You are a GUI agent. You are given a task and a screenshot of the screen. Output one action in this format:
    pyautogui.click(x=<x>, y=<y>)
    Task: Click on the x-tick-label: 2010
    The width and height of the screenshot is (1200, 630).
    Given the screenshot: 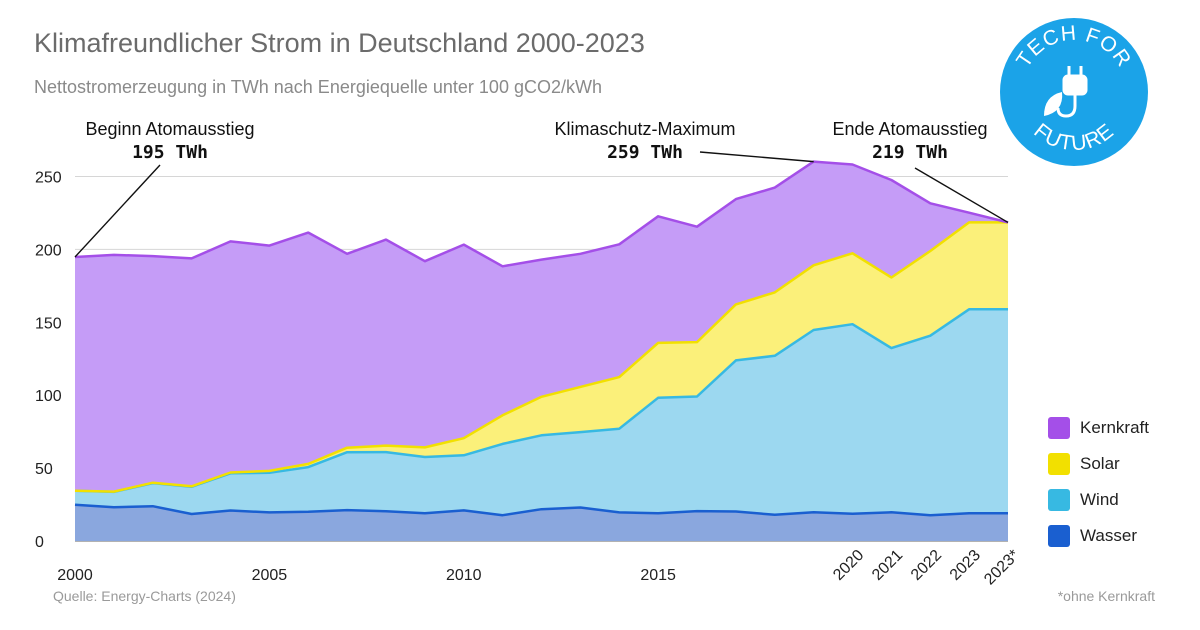 What is the action you would take?
    pyautogui.click(x=464, y=575)
    